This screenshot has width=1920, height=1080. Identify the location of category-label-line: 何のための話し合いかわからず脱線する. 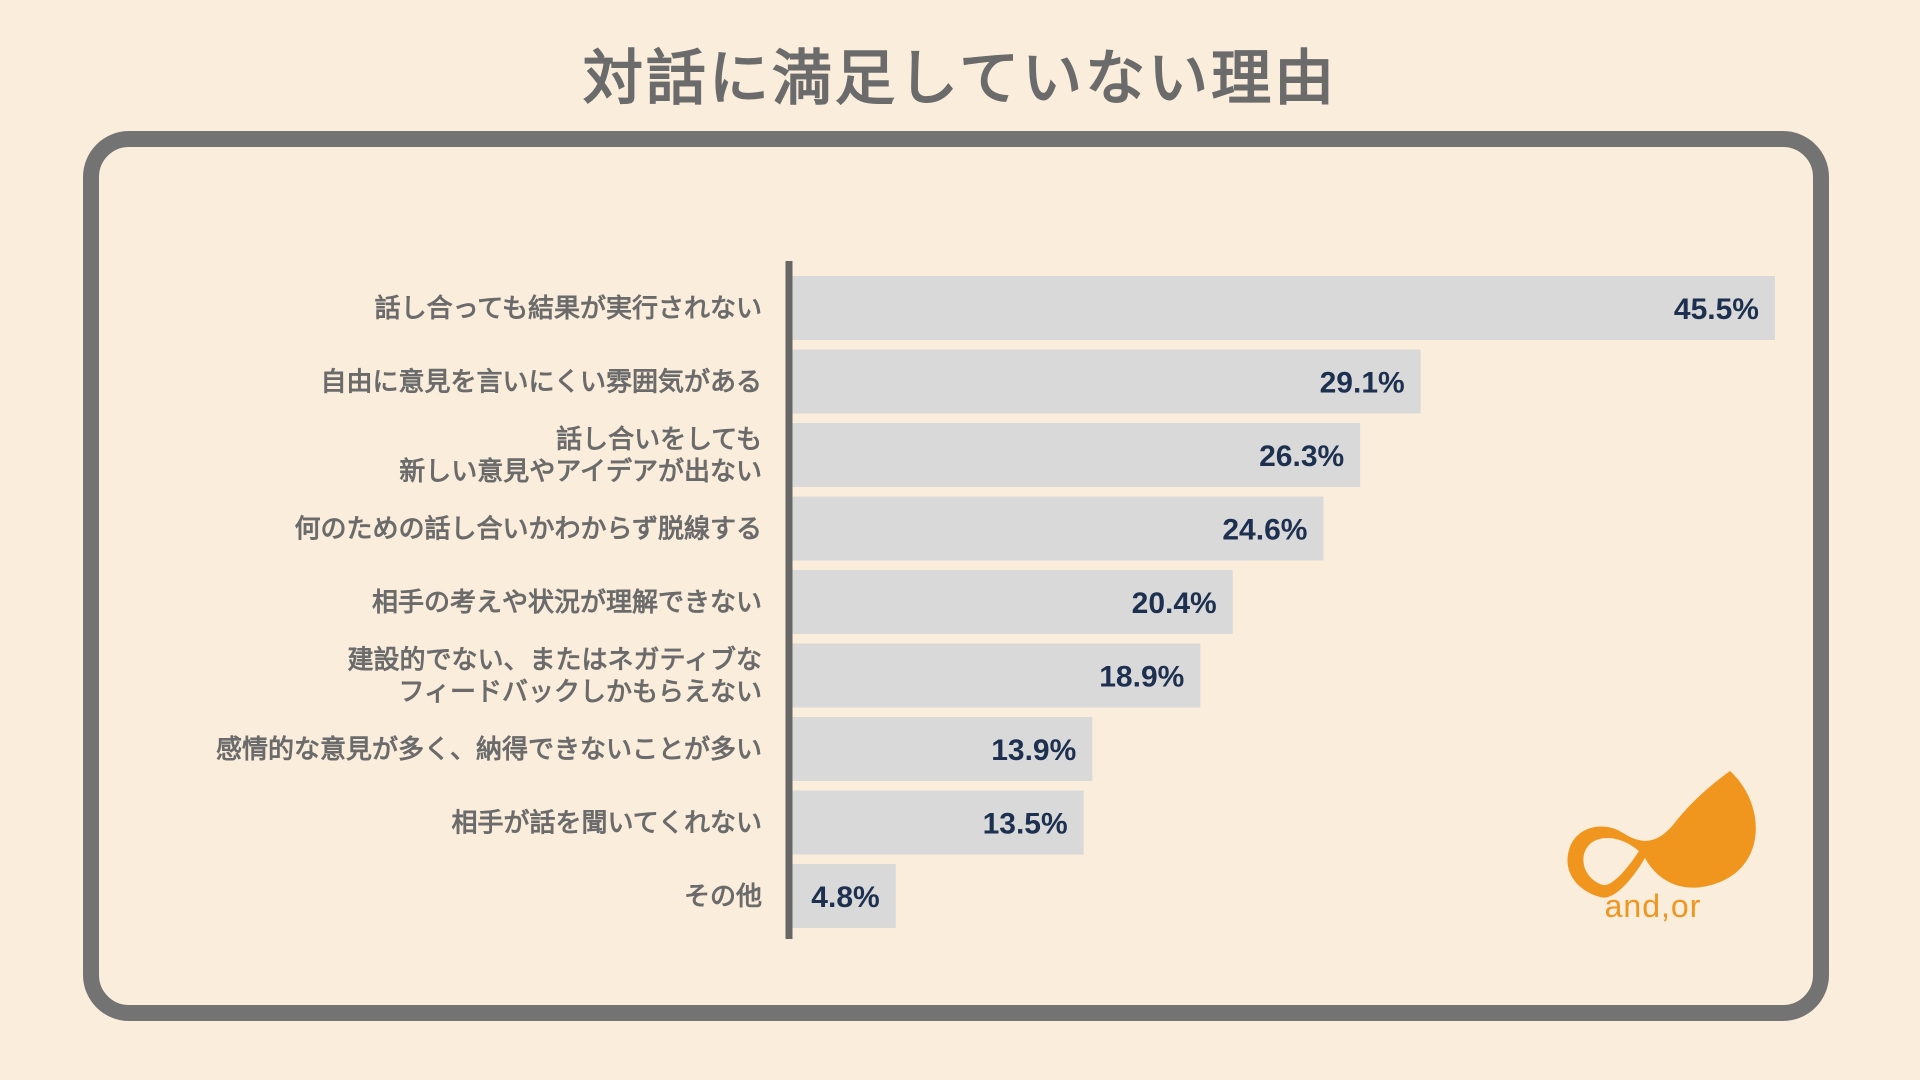
(528, 529).